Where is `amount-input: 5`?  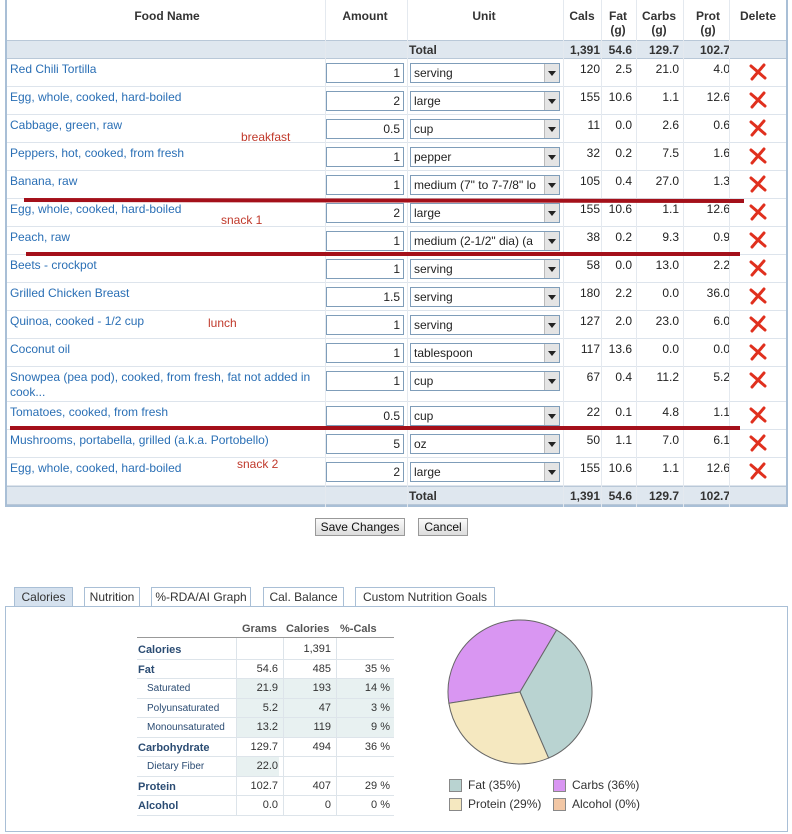 amount-input: 5 is located at coordinates (365, 444).